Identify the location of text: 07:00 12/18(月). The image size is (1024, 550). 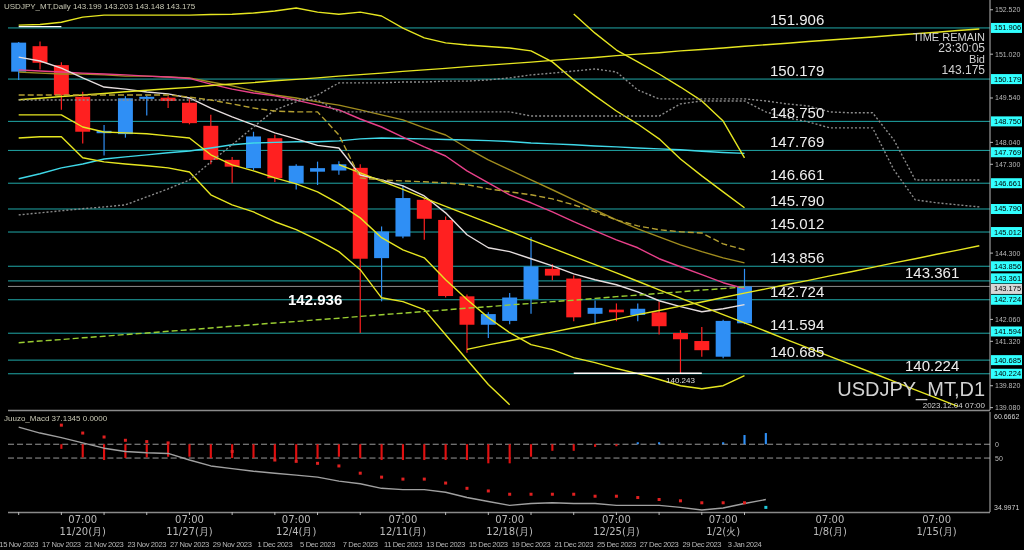
(510, 525).